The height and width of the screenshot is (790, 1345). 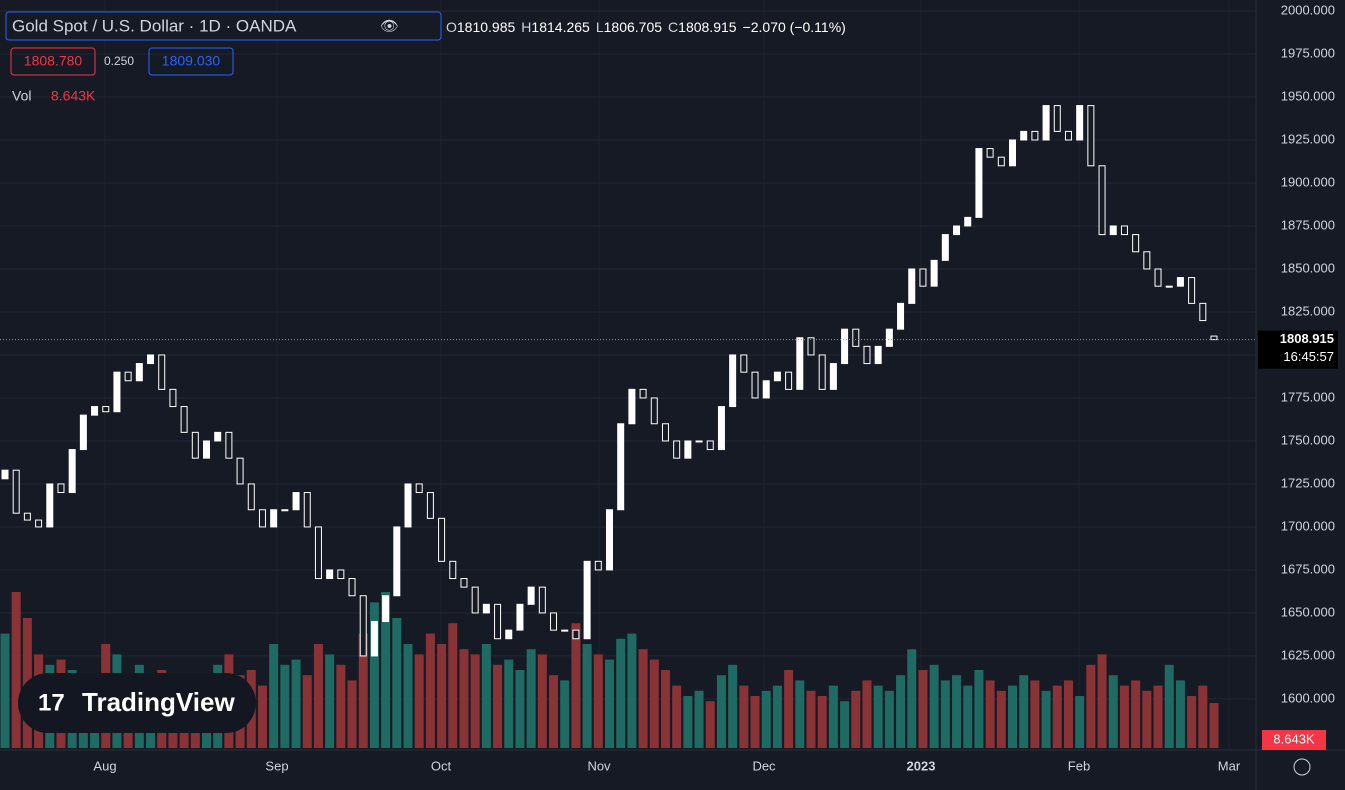 What do you see at coordinates (223, 26) in the screenshot?
I see `symbol-box` at bounding box center [223, 26].